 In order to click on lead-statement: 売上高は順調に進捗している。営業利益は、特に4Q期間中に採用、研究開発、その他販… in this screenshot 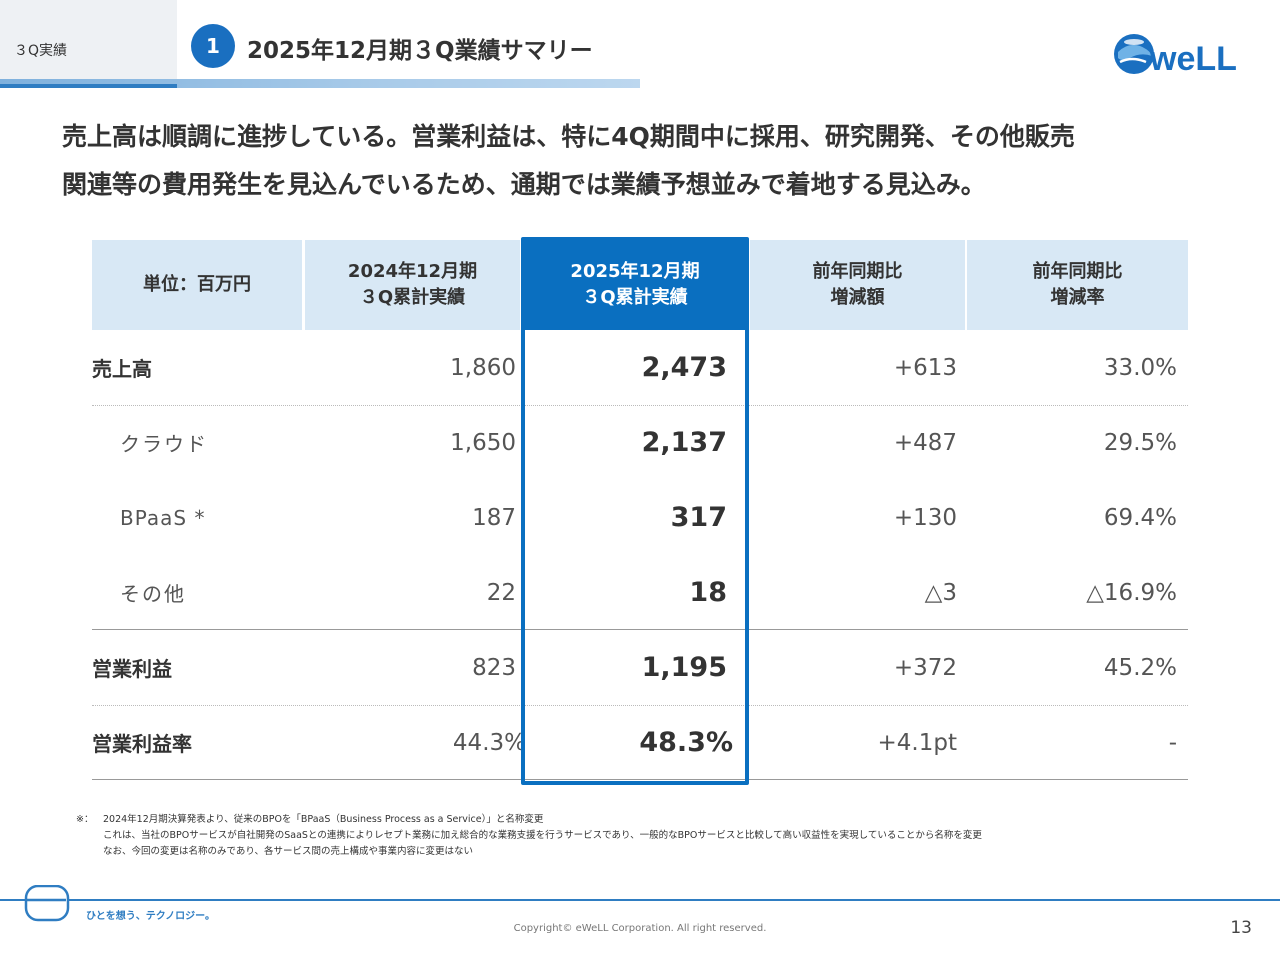, I will do `click(652, 161)`.